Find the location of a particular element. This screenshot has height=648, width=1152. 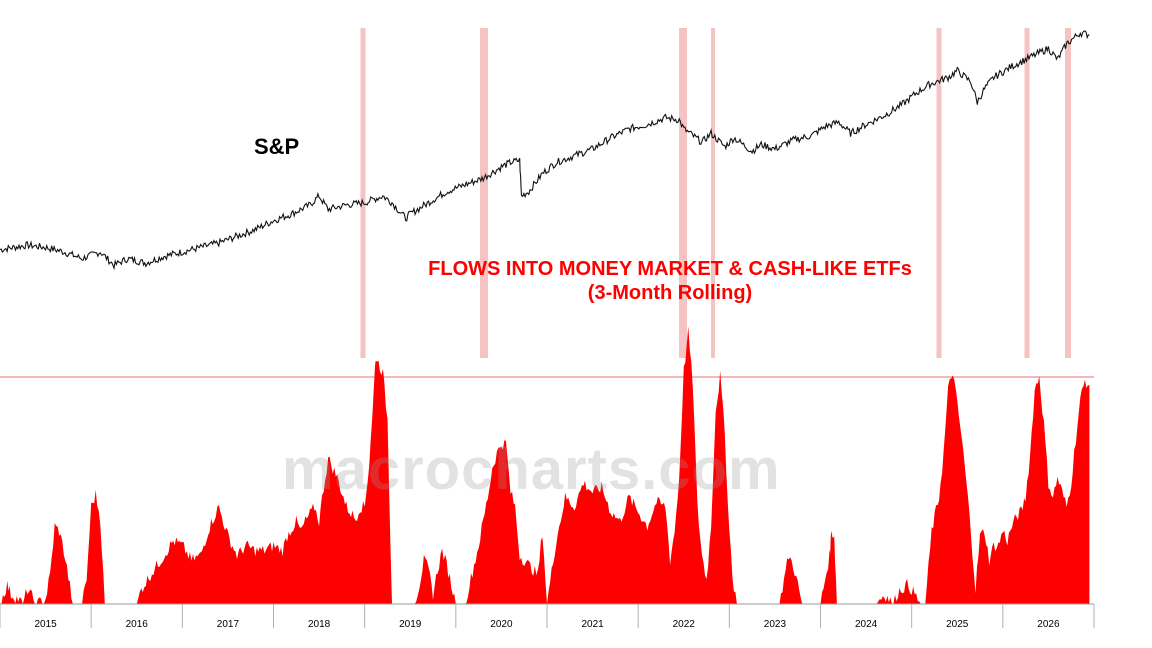

x-tick-label: 2025 is located at coordinates (957, 624).